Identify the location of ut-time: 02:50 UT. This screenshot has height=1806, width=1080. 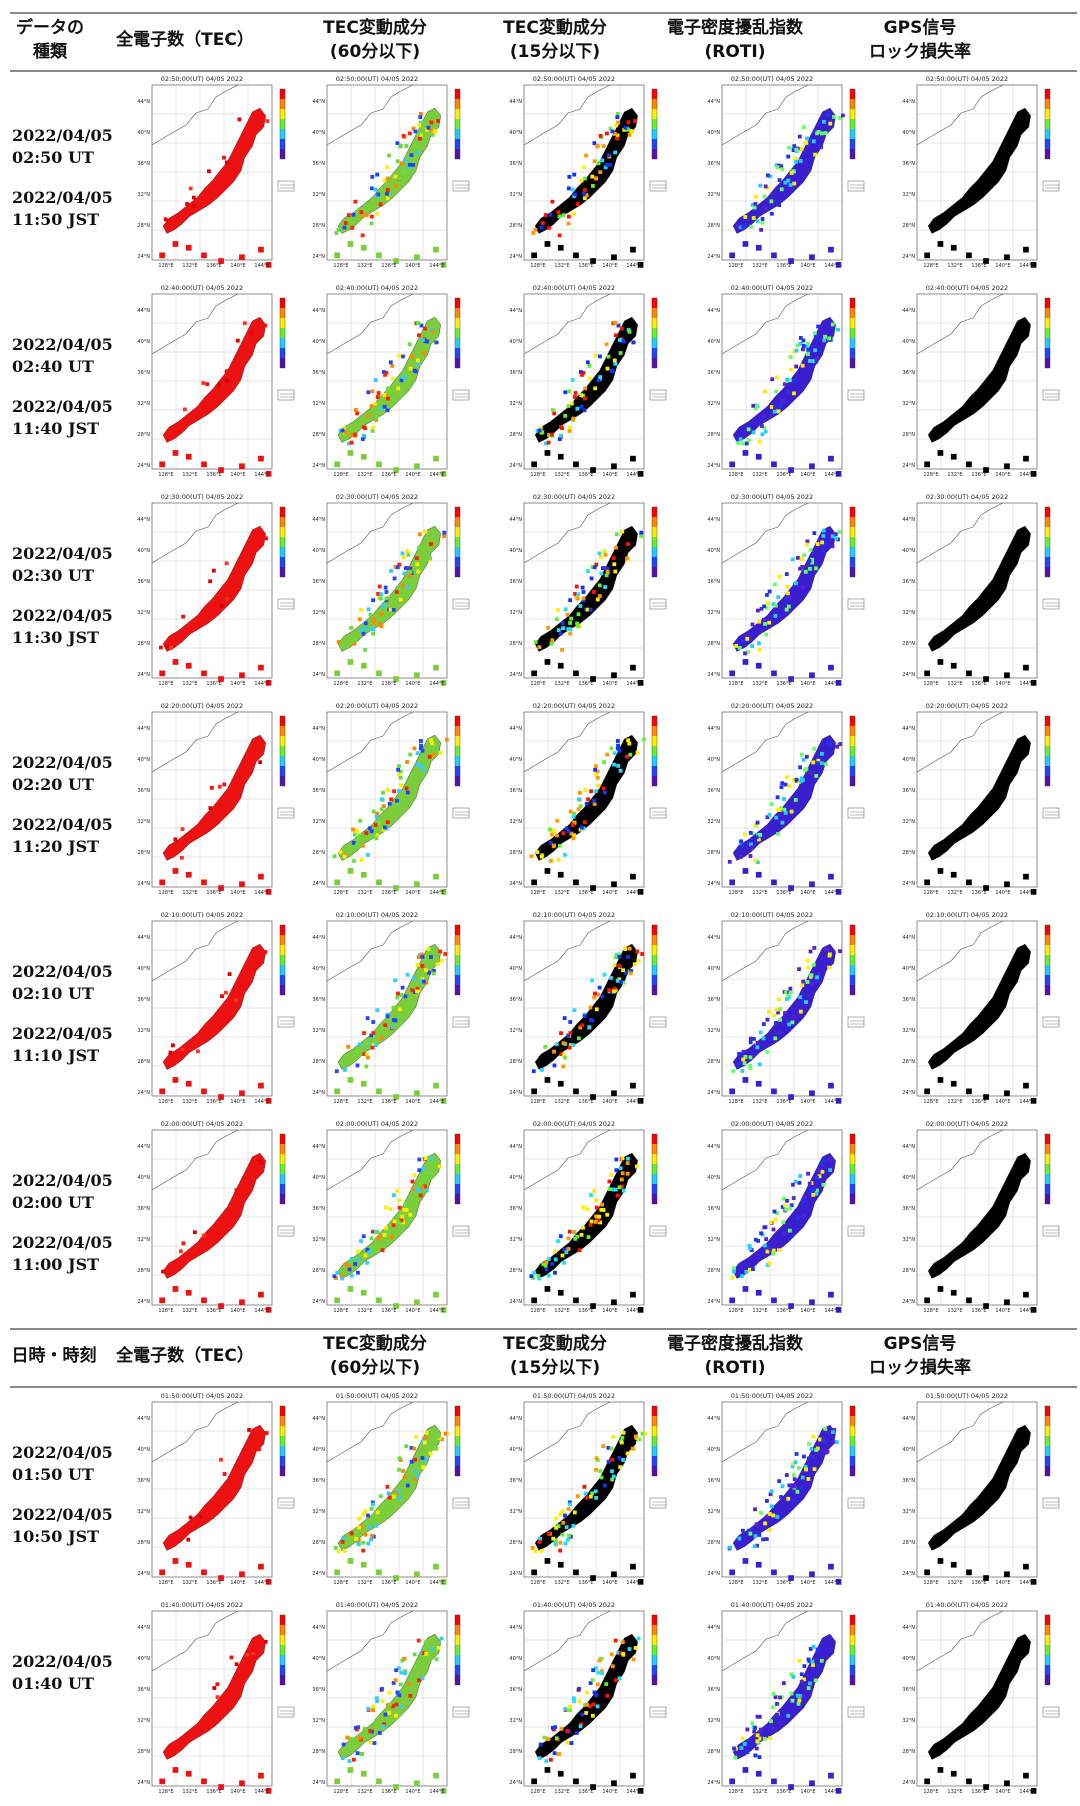
(53, 157).